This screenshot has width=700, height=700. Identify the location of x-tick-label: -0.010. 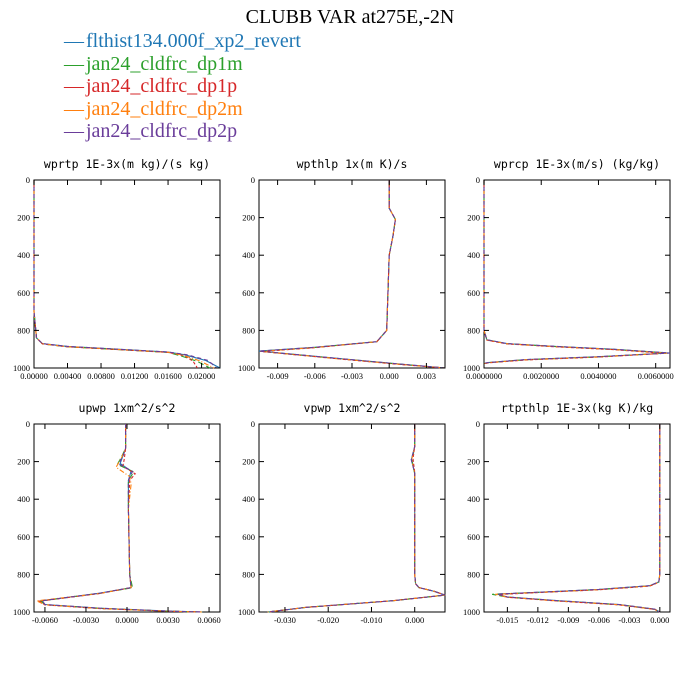
(371, 620).